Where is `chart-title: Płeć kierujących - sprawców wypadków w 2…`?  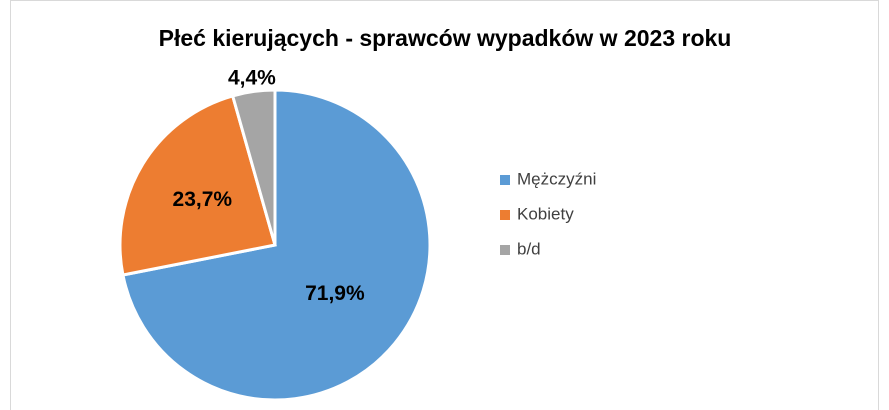 chart-title: Płeć kierujących - sprawców wypadków w 2… is located at coordinates (445, 38).